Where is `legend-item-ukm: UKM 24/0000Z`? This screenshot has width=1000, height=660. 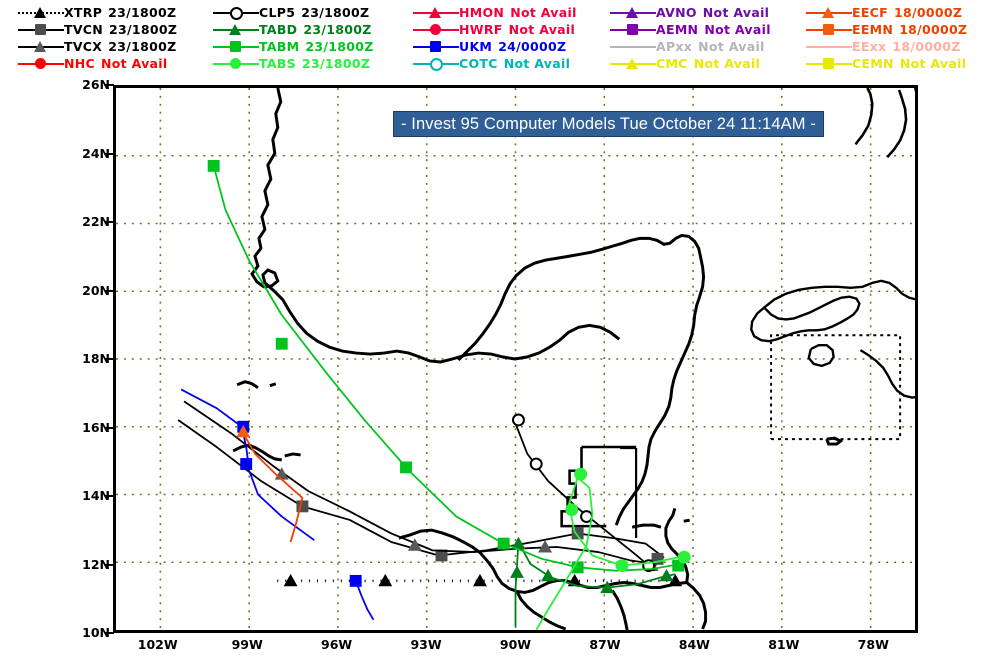 legend-item-ukm: UKM 24/0000Z is located at coordinates (495, 46).